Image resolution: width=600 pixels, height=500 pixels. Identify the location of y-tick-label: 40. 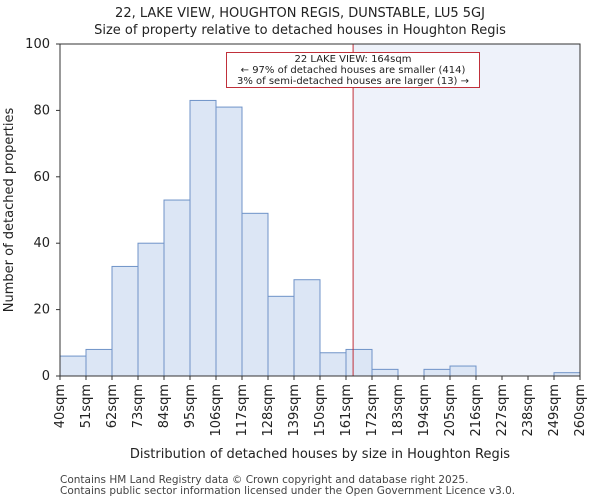
(41, 243).